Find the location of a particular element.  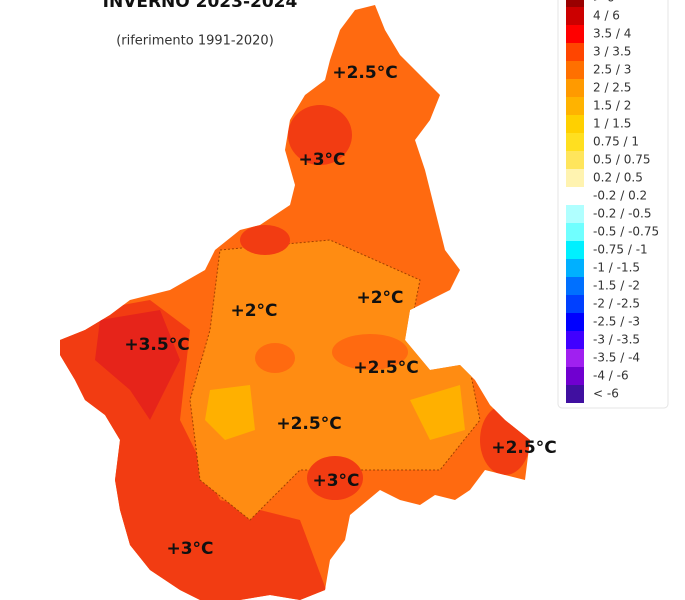

legend-label: 3.5 / 4 is located at coordinates (612, 34).